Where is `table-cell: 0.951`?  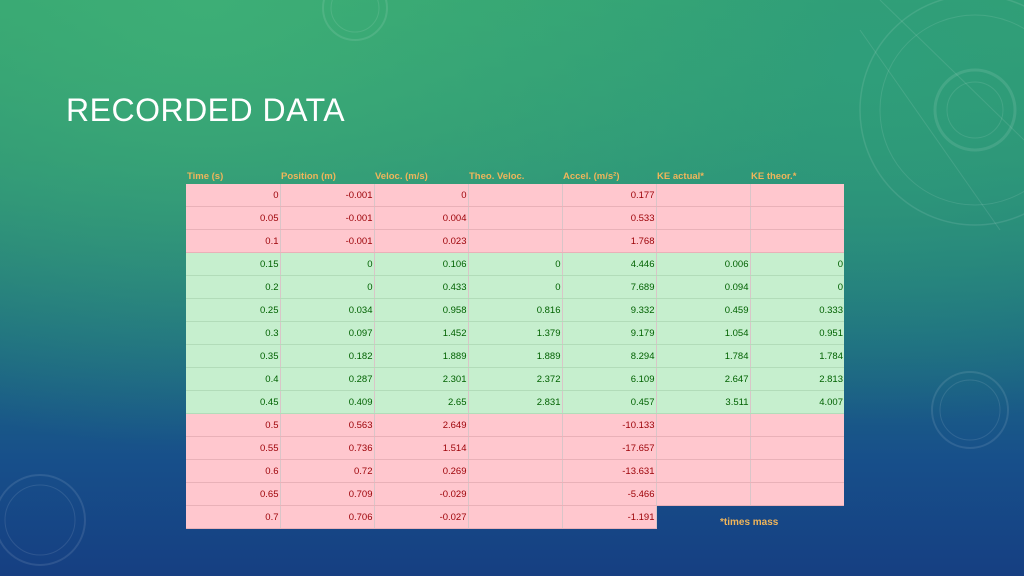
table-cell: 0.951 is located at coordinates (797, 333).